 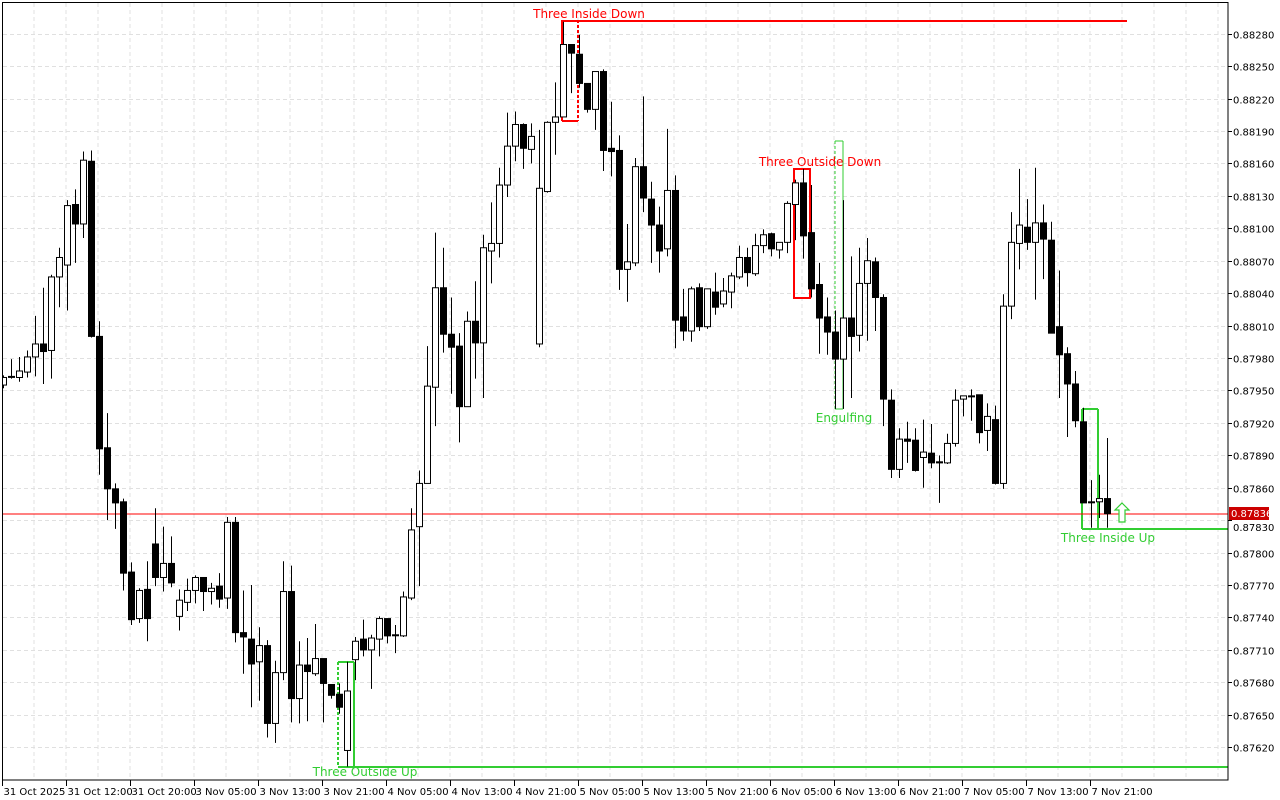 What do you see at coordinates (290, 792) in the screenshot?
I see `x-tick-label: 3 Nov 13:00` at bounding box center [290, 792].